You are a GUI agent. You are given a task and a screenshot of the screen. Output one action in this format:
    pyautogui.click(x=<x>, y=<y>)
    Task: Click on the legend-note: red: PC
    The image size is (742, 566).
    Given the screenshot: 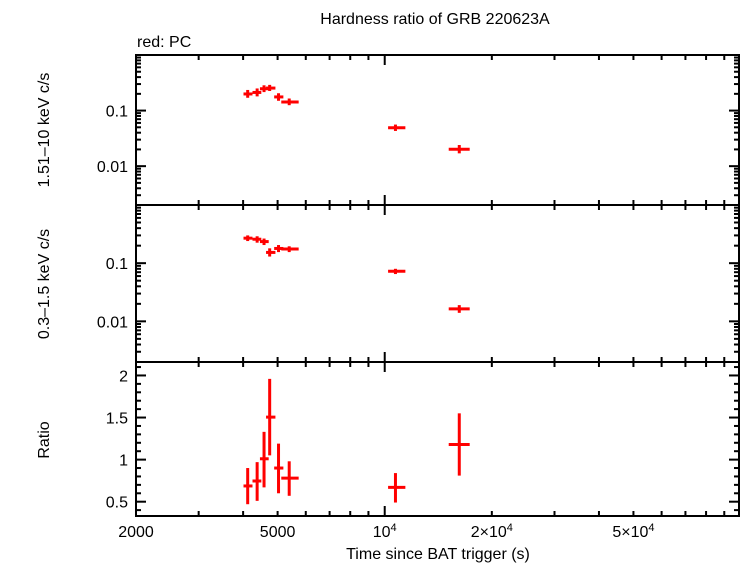 What is the action you would take?
    pyautogui.click(x=164, y=42)
    